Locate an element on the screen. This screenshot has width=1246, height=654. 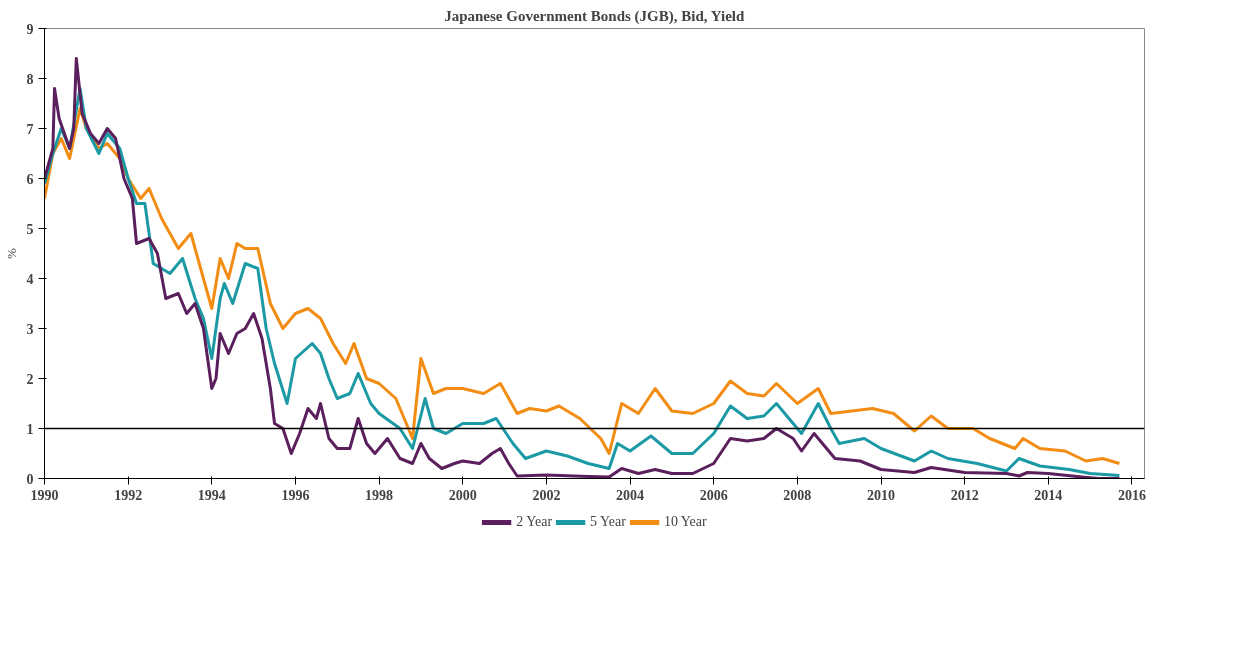
legend-label: 10 Year is located at coordinates (685, 522).